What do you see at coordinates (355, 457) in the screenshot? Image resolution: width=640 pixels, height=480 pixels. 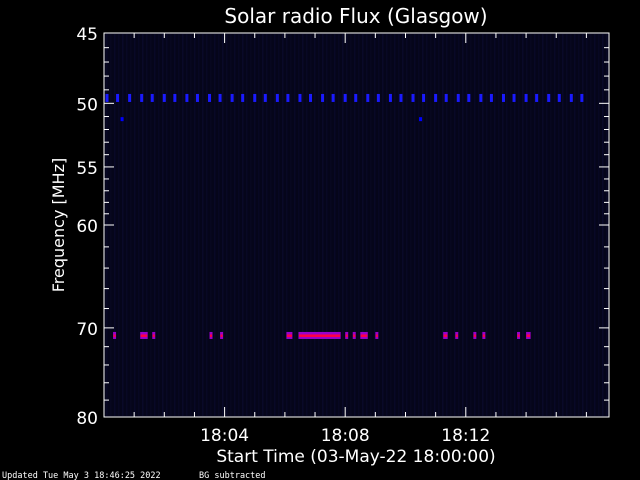 I see `x-axis-label: Start Time (03-May-22 18:00:00)` at bounding box center [355, 457].